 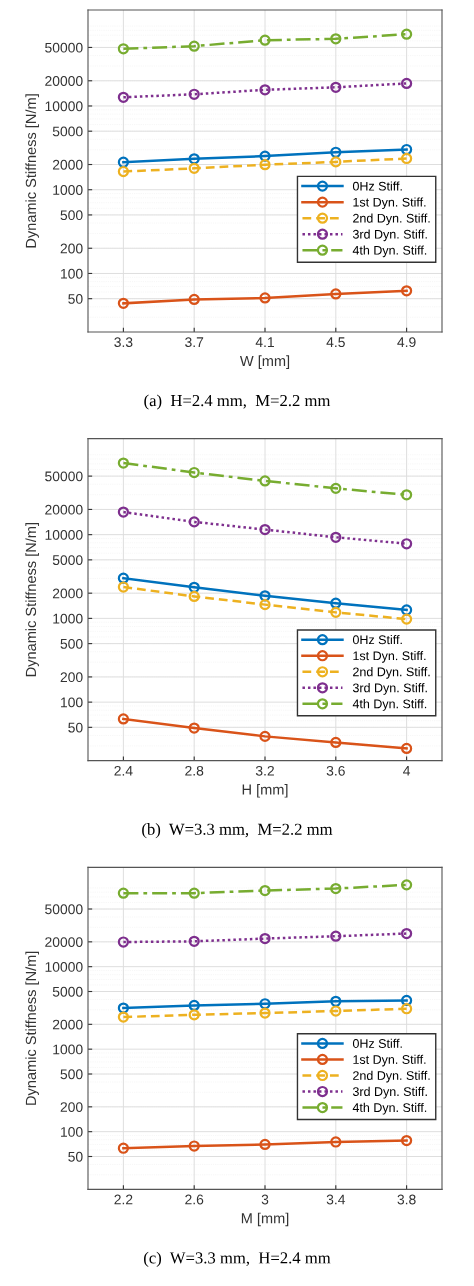 I want to click on x-tick-label: 2.4, so click(x=123, y=770).